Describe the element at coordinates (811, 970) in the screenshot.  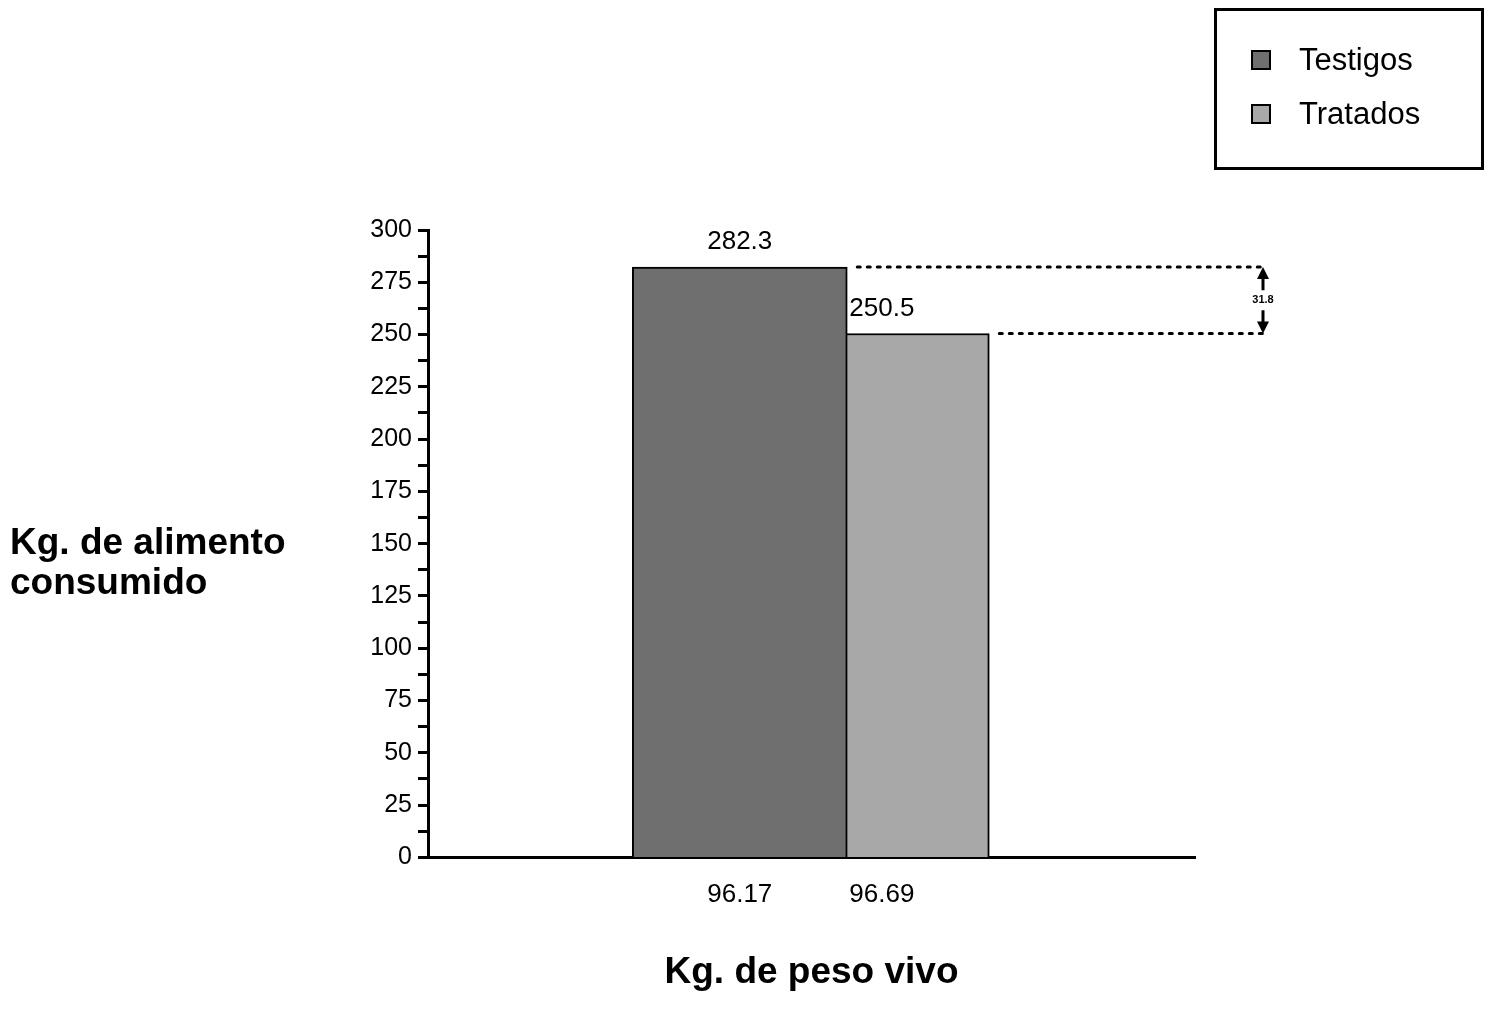
I see `x-axis-title: Kg. de peso vivo` at that location.